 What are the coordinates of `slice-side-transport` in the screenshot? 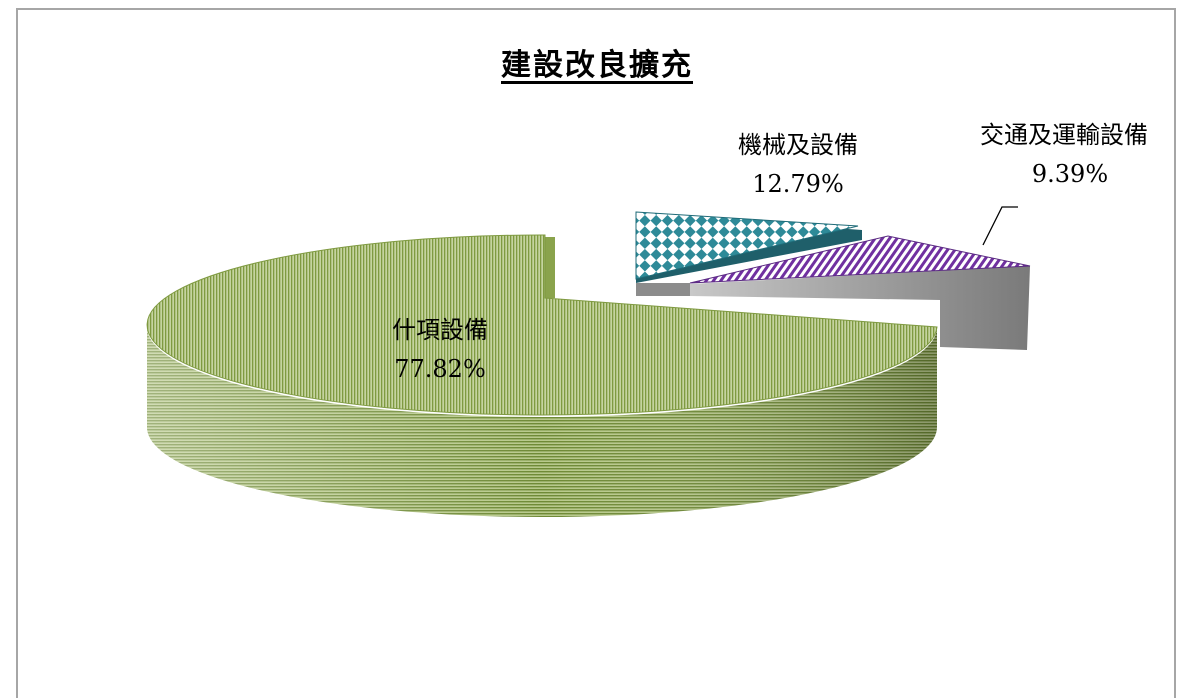 It's located at (860, 308).